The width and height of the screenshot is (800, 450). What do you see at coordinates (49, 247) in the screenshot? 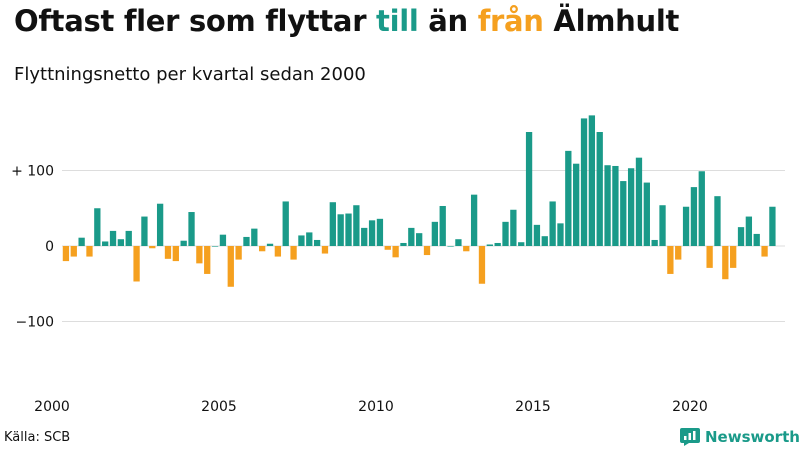
I see `y-tick-label: 0` at bounding box center [49, 247].